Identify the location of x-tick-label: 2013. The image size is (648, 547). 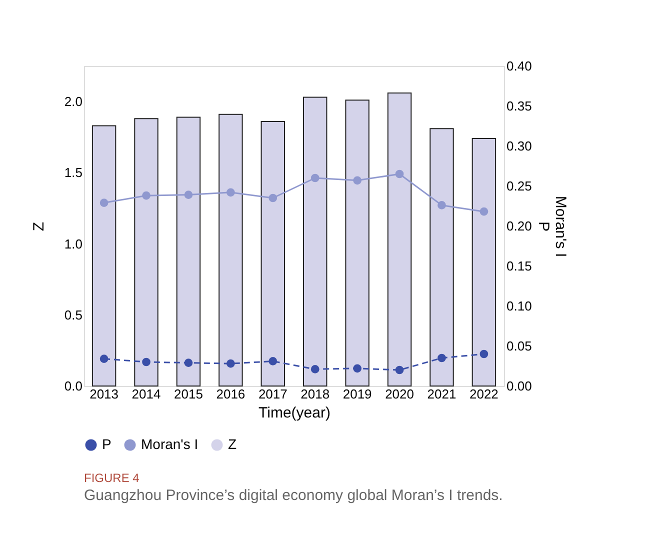
(104, 394).